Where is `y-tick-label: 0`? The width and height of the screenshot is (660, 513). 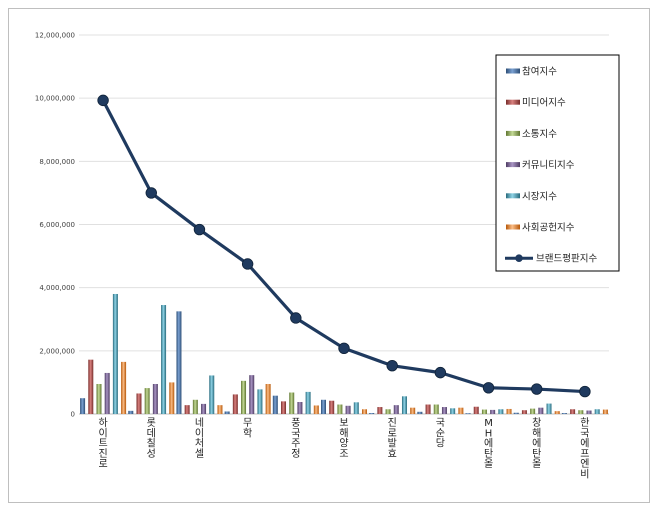
y-tick-label: 0 is located at coordinates (73, 415).